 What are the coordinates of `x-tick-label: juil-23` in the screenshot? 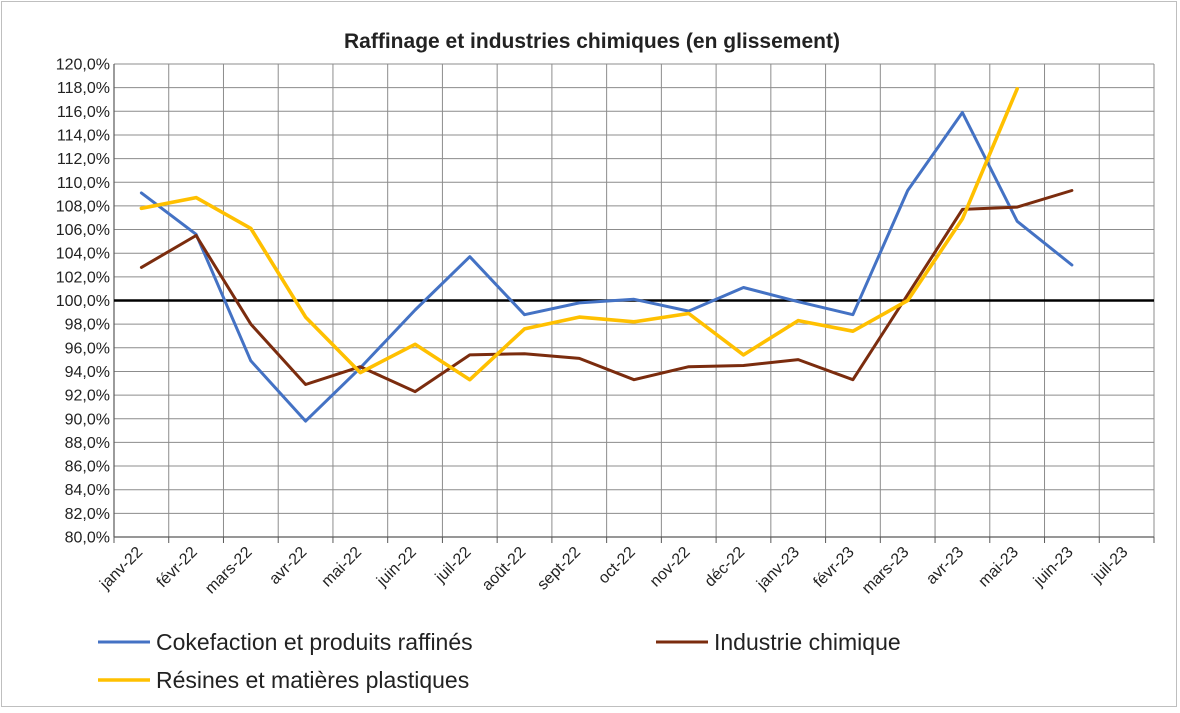 It's located at (1110, 565).